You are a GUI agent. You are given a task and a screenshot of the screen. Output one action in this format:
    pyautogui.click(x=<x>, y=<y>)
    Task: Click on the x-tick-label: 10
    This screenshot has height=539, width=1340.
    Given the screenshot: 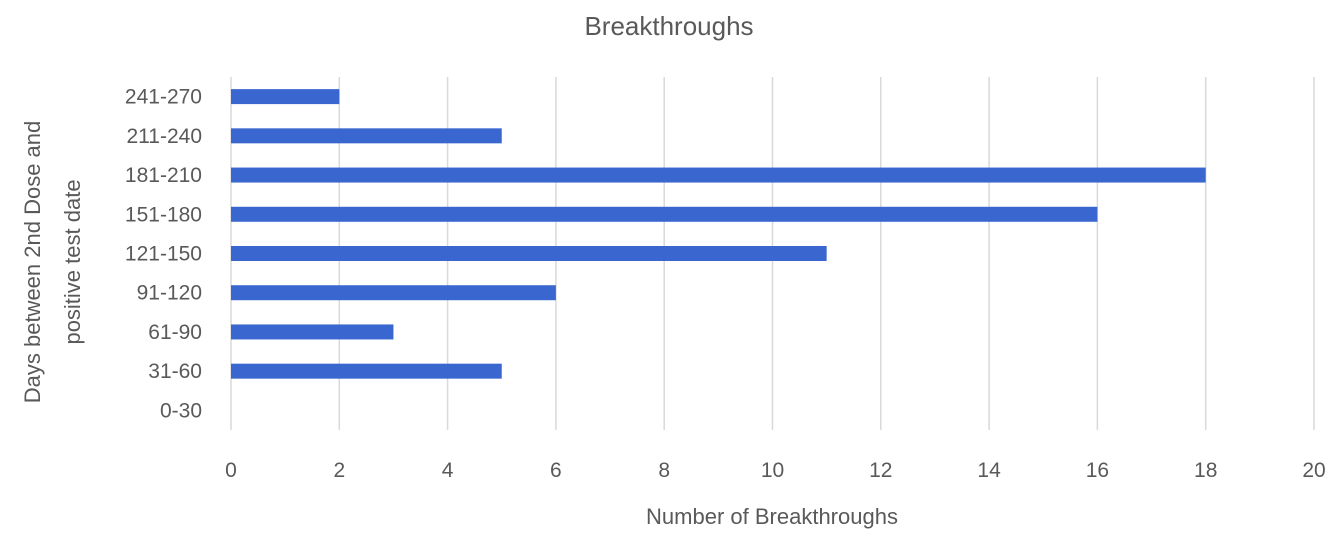 What is the action you would take?
    pyautogui.click(x=772, y=470)
    